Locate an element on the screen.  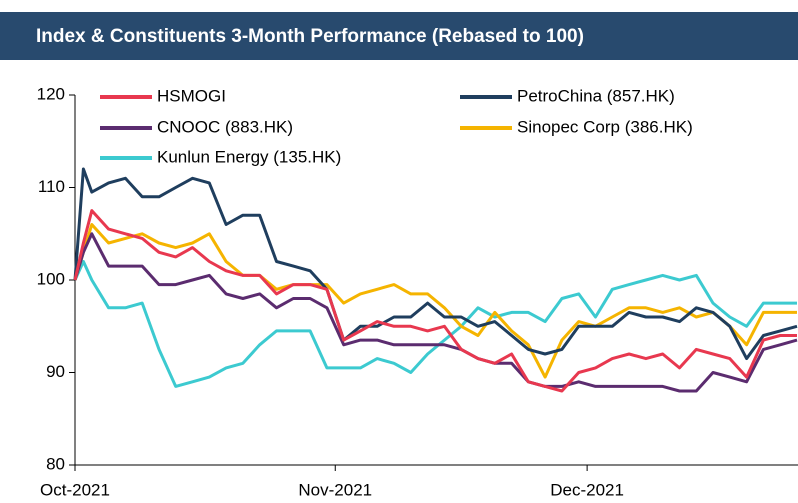
legend-label: Kunlun Energy (135.HK) is located at coordinates (249, 156).